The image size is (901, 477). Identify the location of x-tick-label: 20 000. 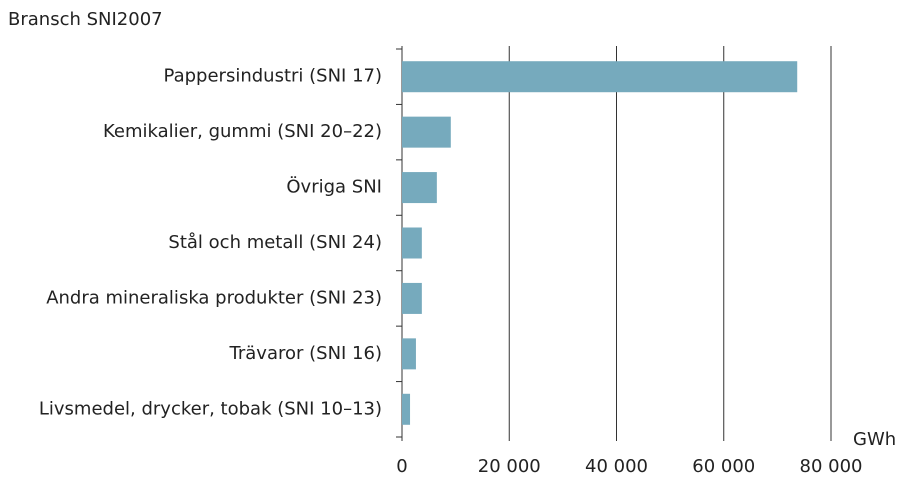
(509, 466).